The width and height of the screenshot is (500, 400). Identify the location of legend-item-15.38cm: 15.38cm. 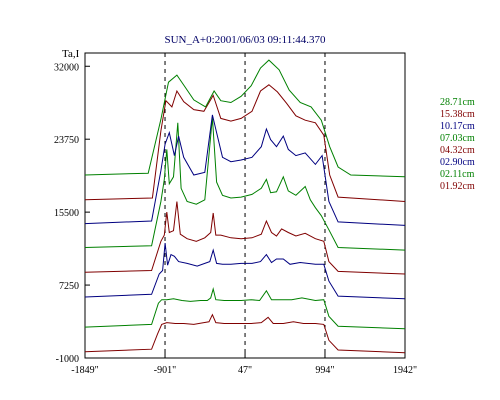
(457, 114).